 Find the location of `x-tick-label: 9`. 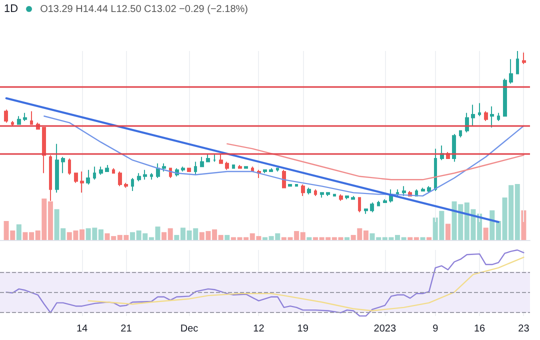

x-tick-label: 9 is located at coordinates (435, 329).